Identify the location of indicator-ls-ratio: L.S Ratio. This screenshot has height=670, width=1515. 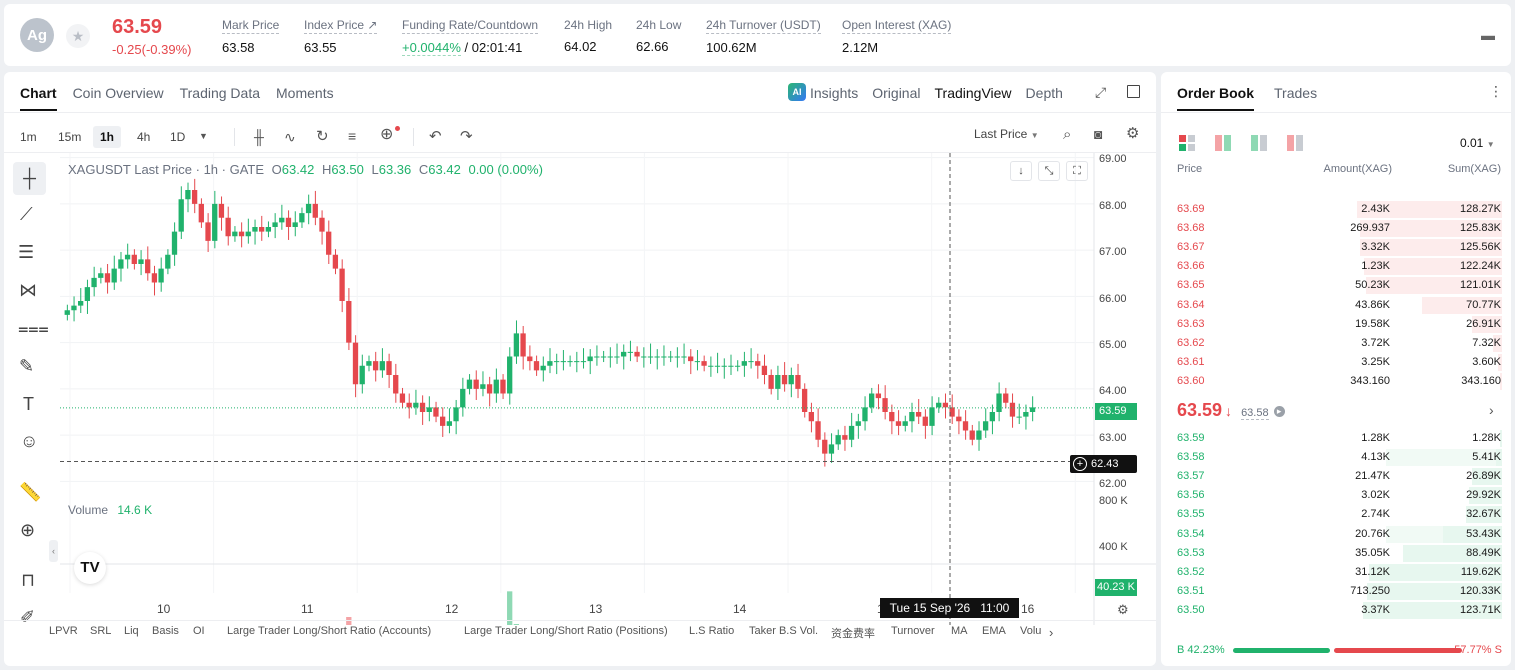
(712, 631).